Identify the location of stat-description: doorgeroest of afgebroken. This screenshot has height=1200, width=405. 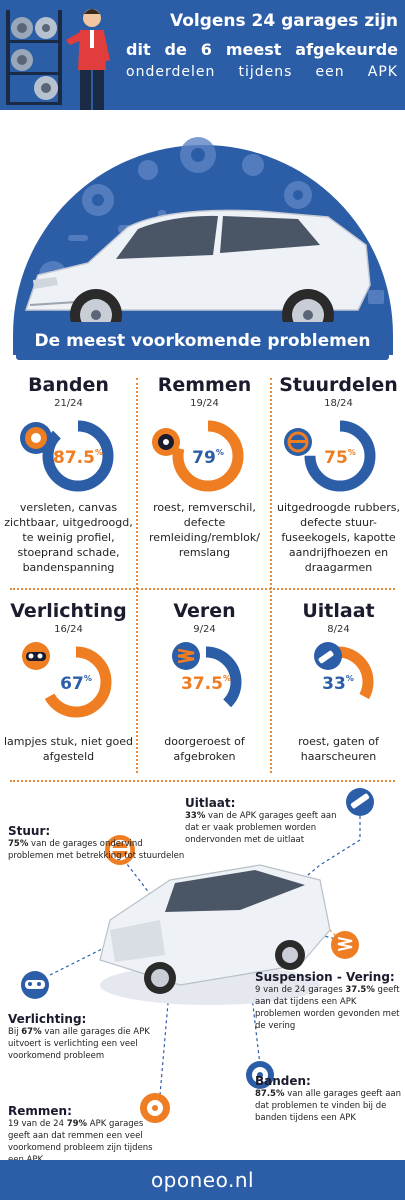
(204, 749).